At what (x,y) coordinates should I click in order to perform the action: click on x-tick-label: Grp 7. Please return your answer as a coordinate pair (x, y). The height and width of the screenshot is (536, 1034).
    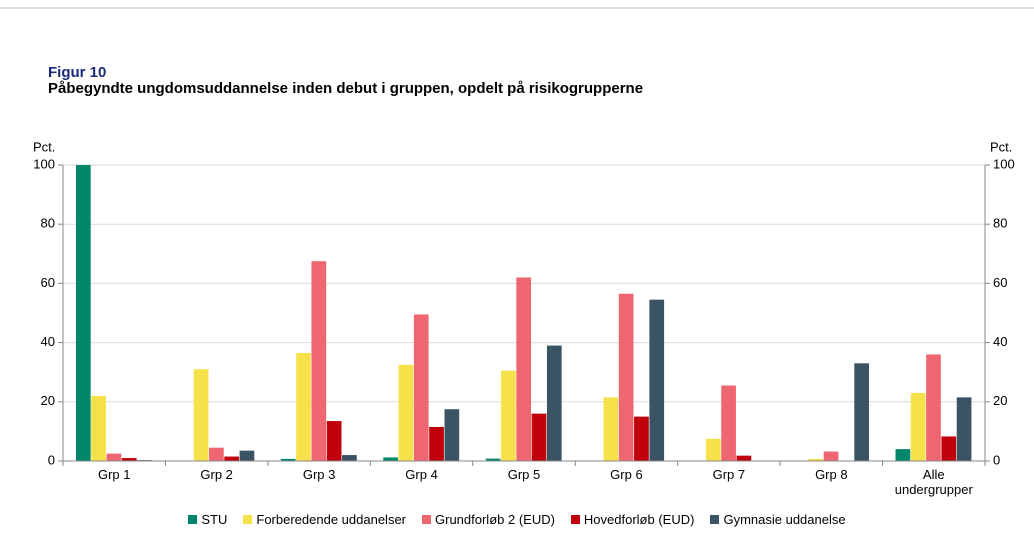
    Looking at the image, I should click on (729, 474).